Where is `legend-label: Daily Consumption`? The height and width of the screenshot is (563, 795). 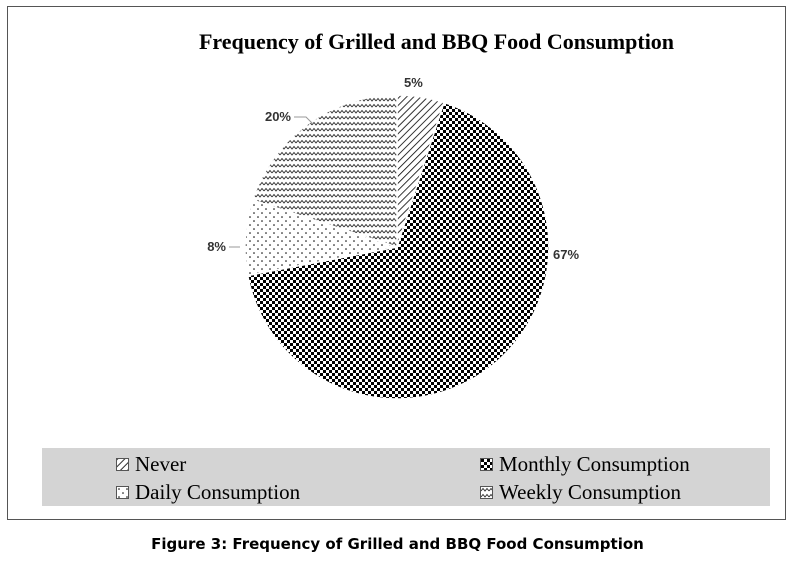
legend-label: Daily Consumption is located at coordinates (218, 491).